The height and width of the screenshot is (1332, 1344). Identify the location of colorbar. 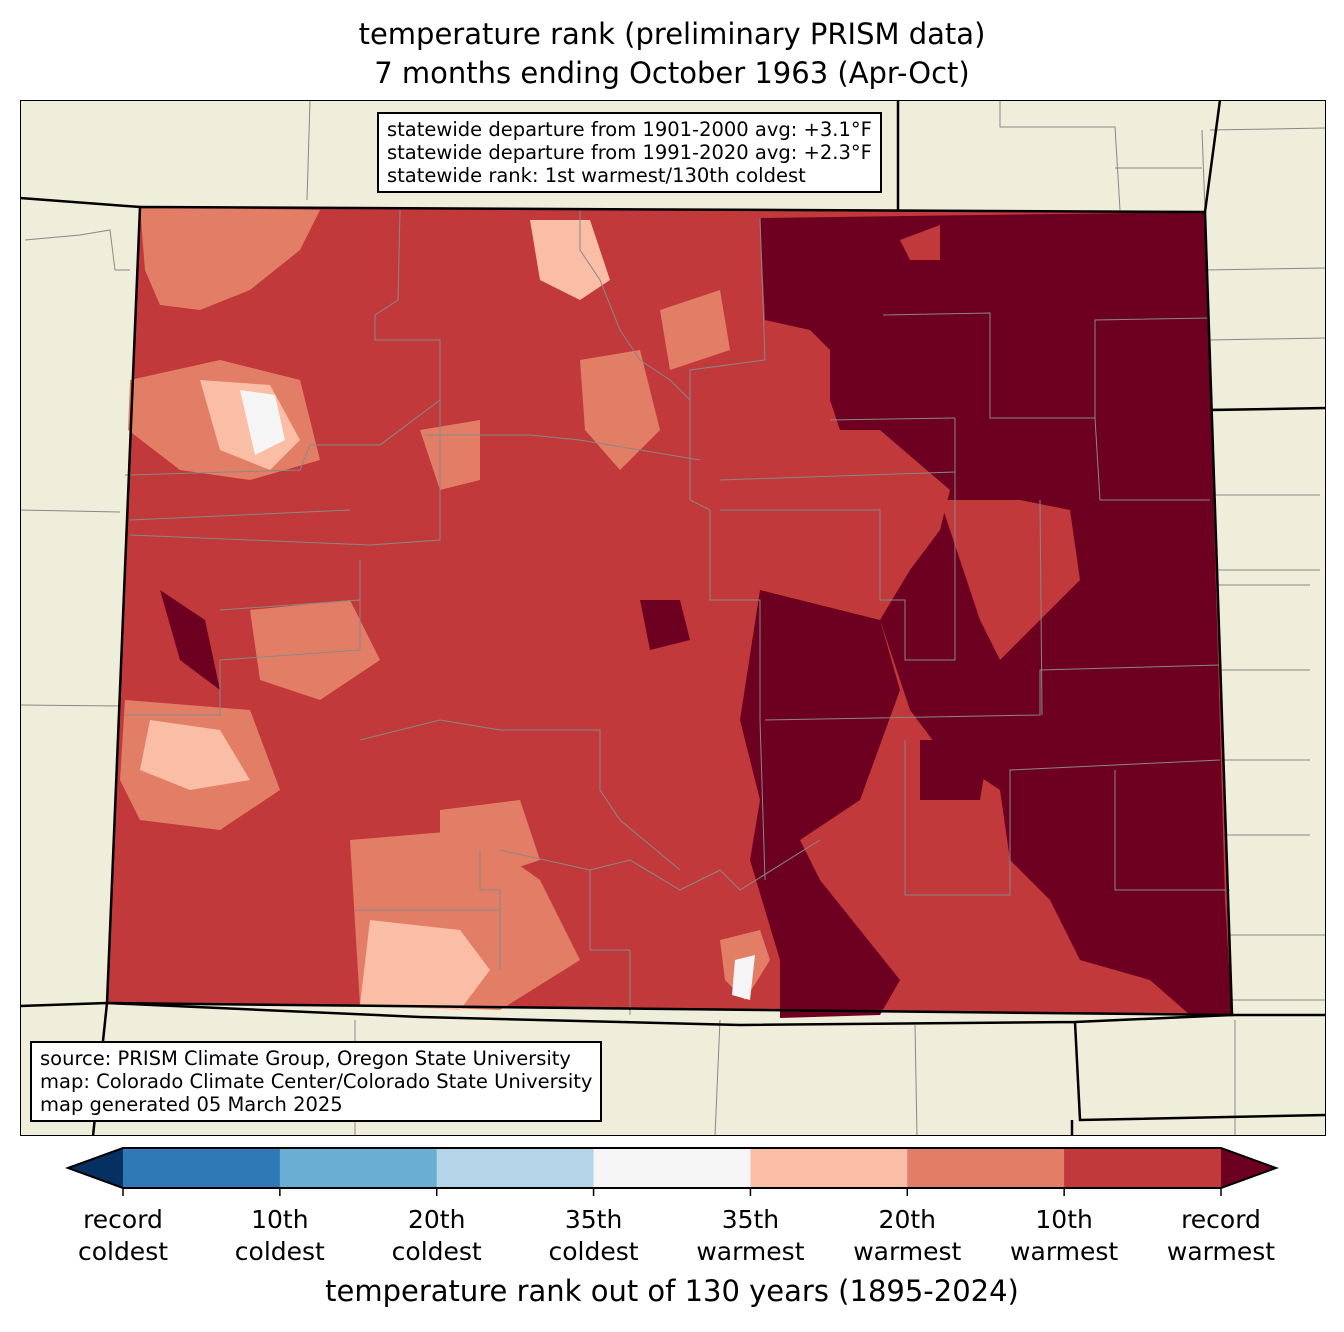
(672, 1171).